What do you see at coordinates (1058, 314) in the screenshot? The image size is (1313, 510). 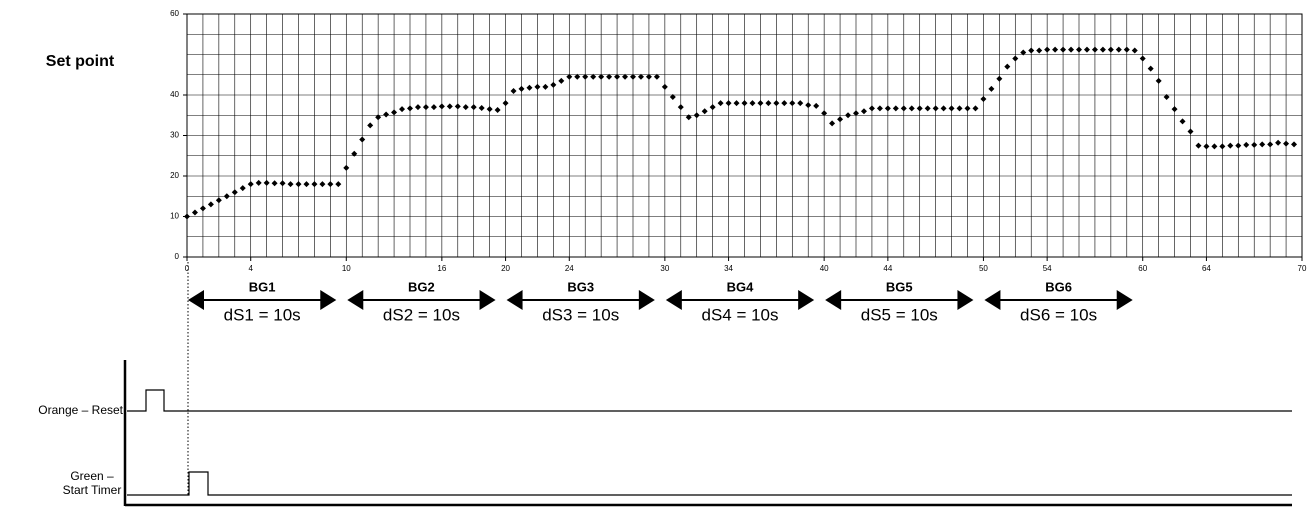 I see `segment-label: dS6 = 10s` at bounding box center [1058, 314].